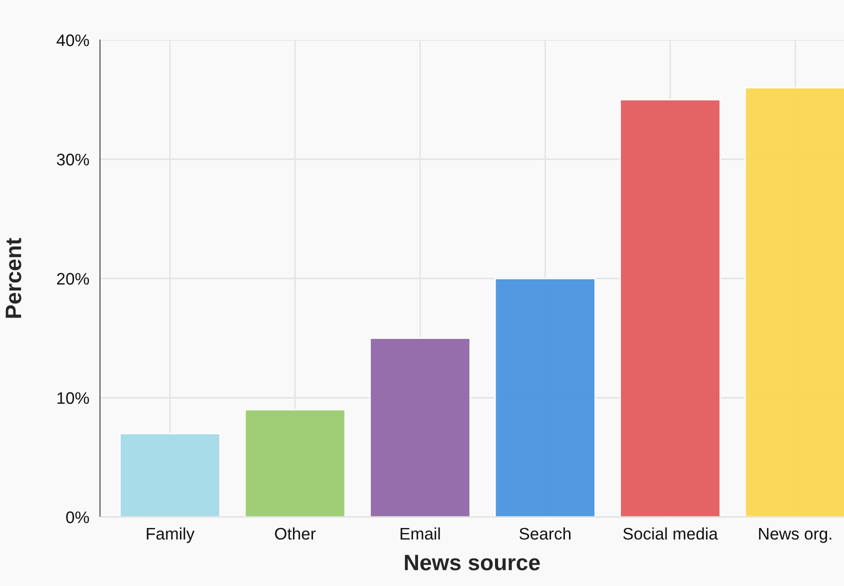  What do you see at coordinates (795, 535) in the screenshot?
I see `x-tick-label: News org.` at bounding box center [795, 535].